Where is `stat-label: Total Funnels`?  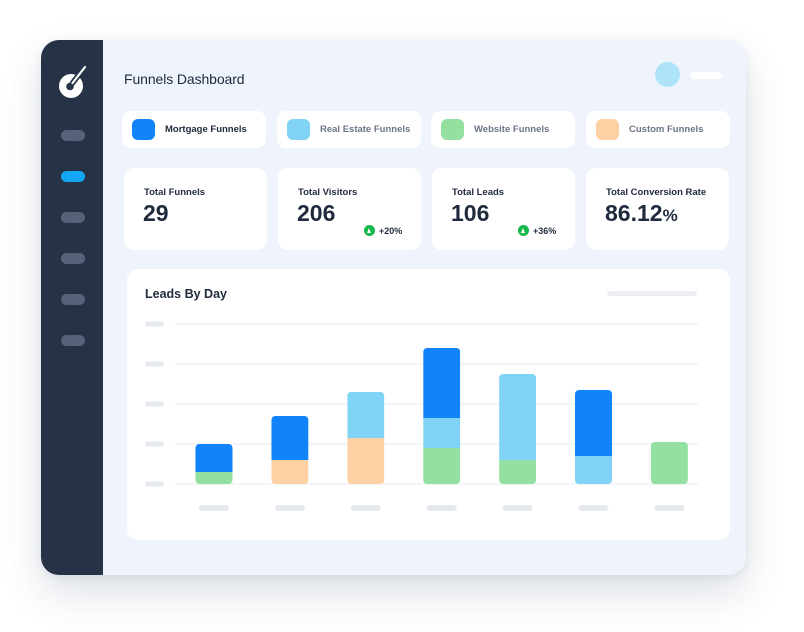
stat-label: Total Funnels is located at coordinates (175, 192).